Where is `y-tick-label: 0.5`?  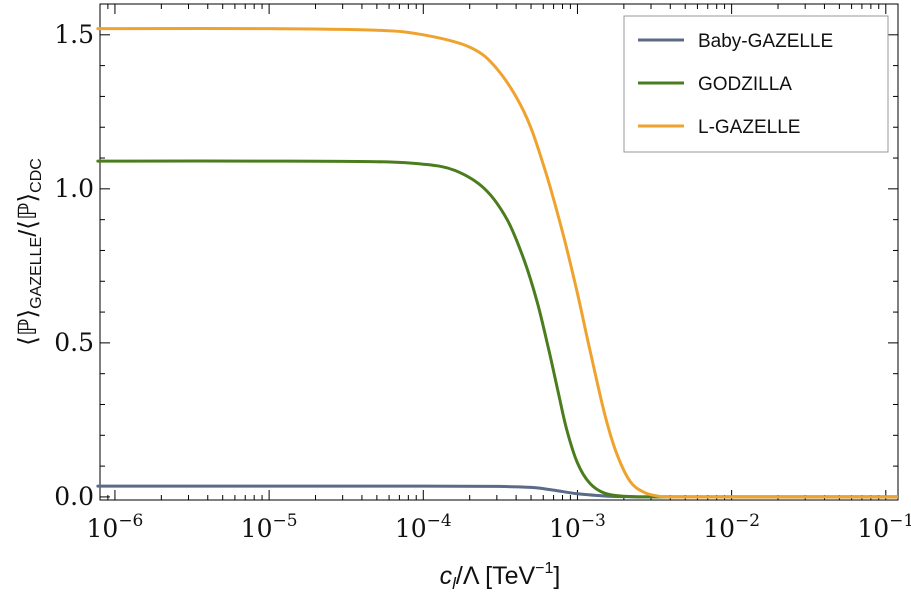 y-tick-label: 0.5 is located at coordinates (74, 342).